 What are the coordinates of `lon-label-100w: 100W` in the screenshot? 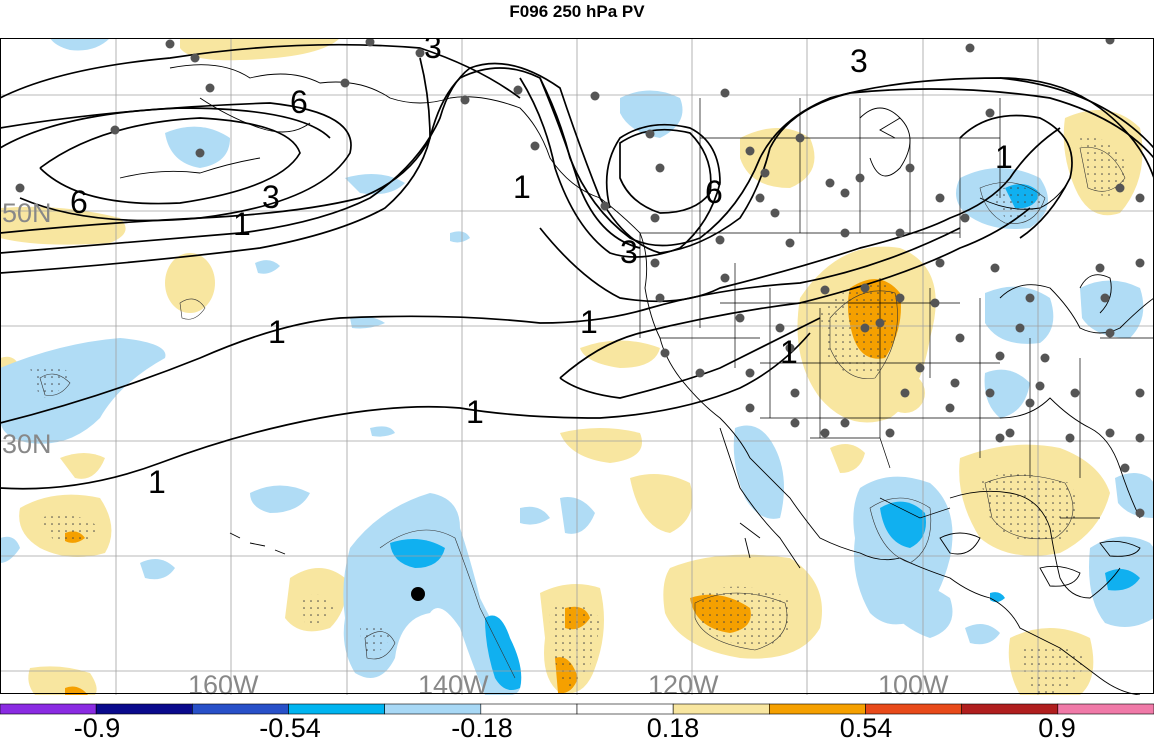 It's located at (913, 682).